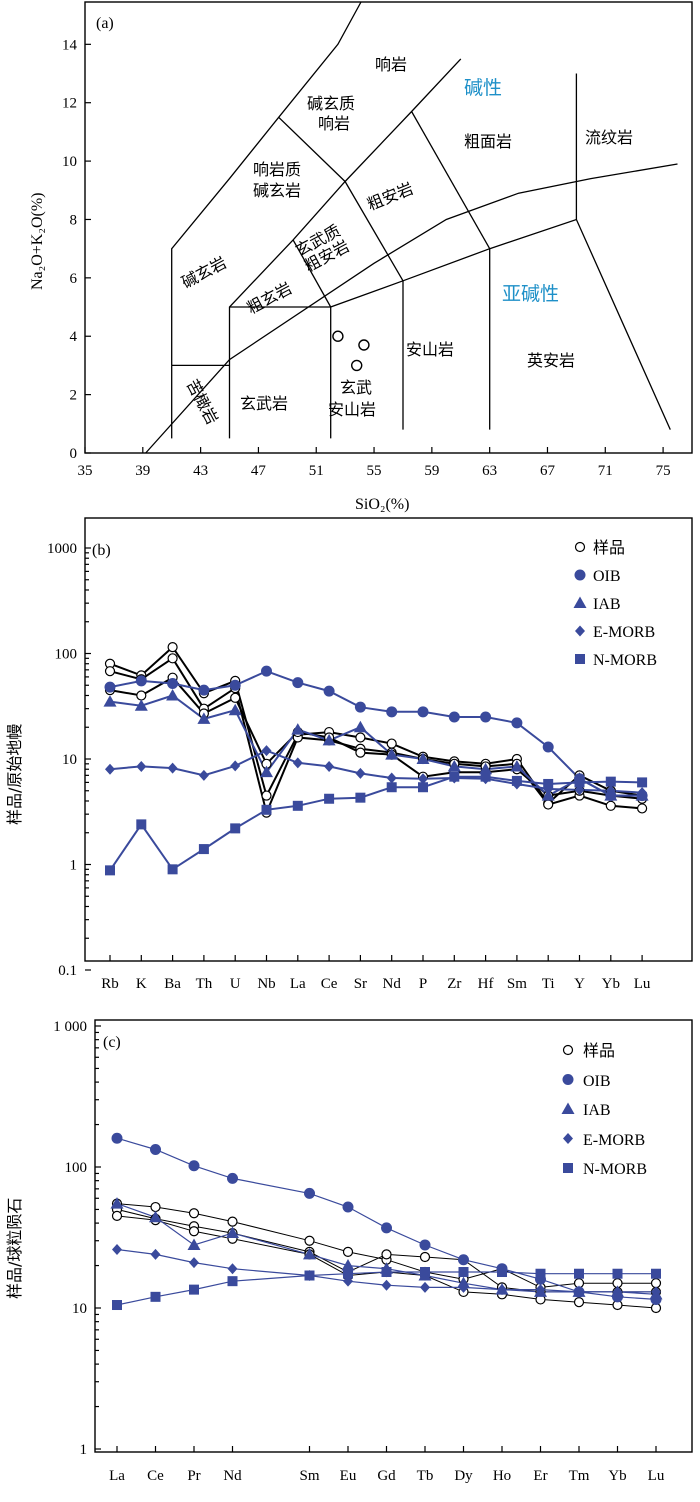  Describe the element at coordinates (656, 1476) in the screenshot. I see `ree-x-tick-label: Lu` at that location.